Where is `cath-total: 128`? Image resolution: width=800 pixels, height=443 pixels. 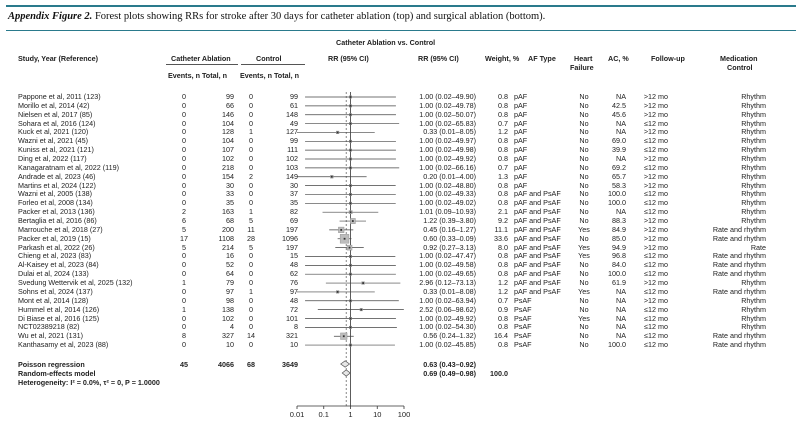 cath-total: 128 is located at coordinates (228, 132).